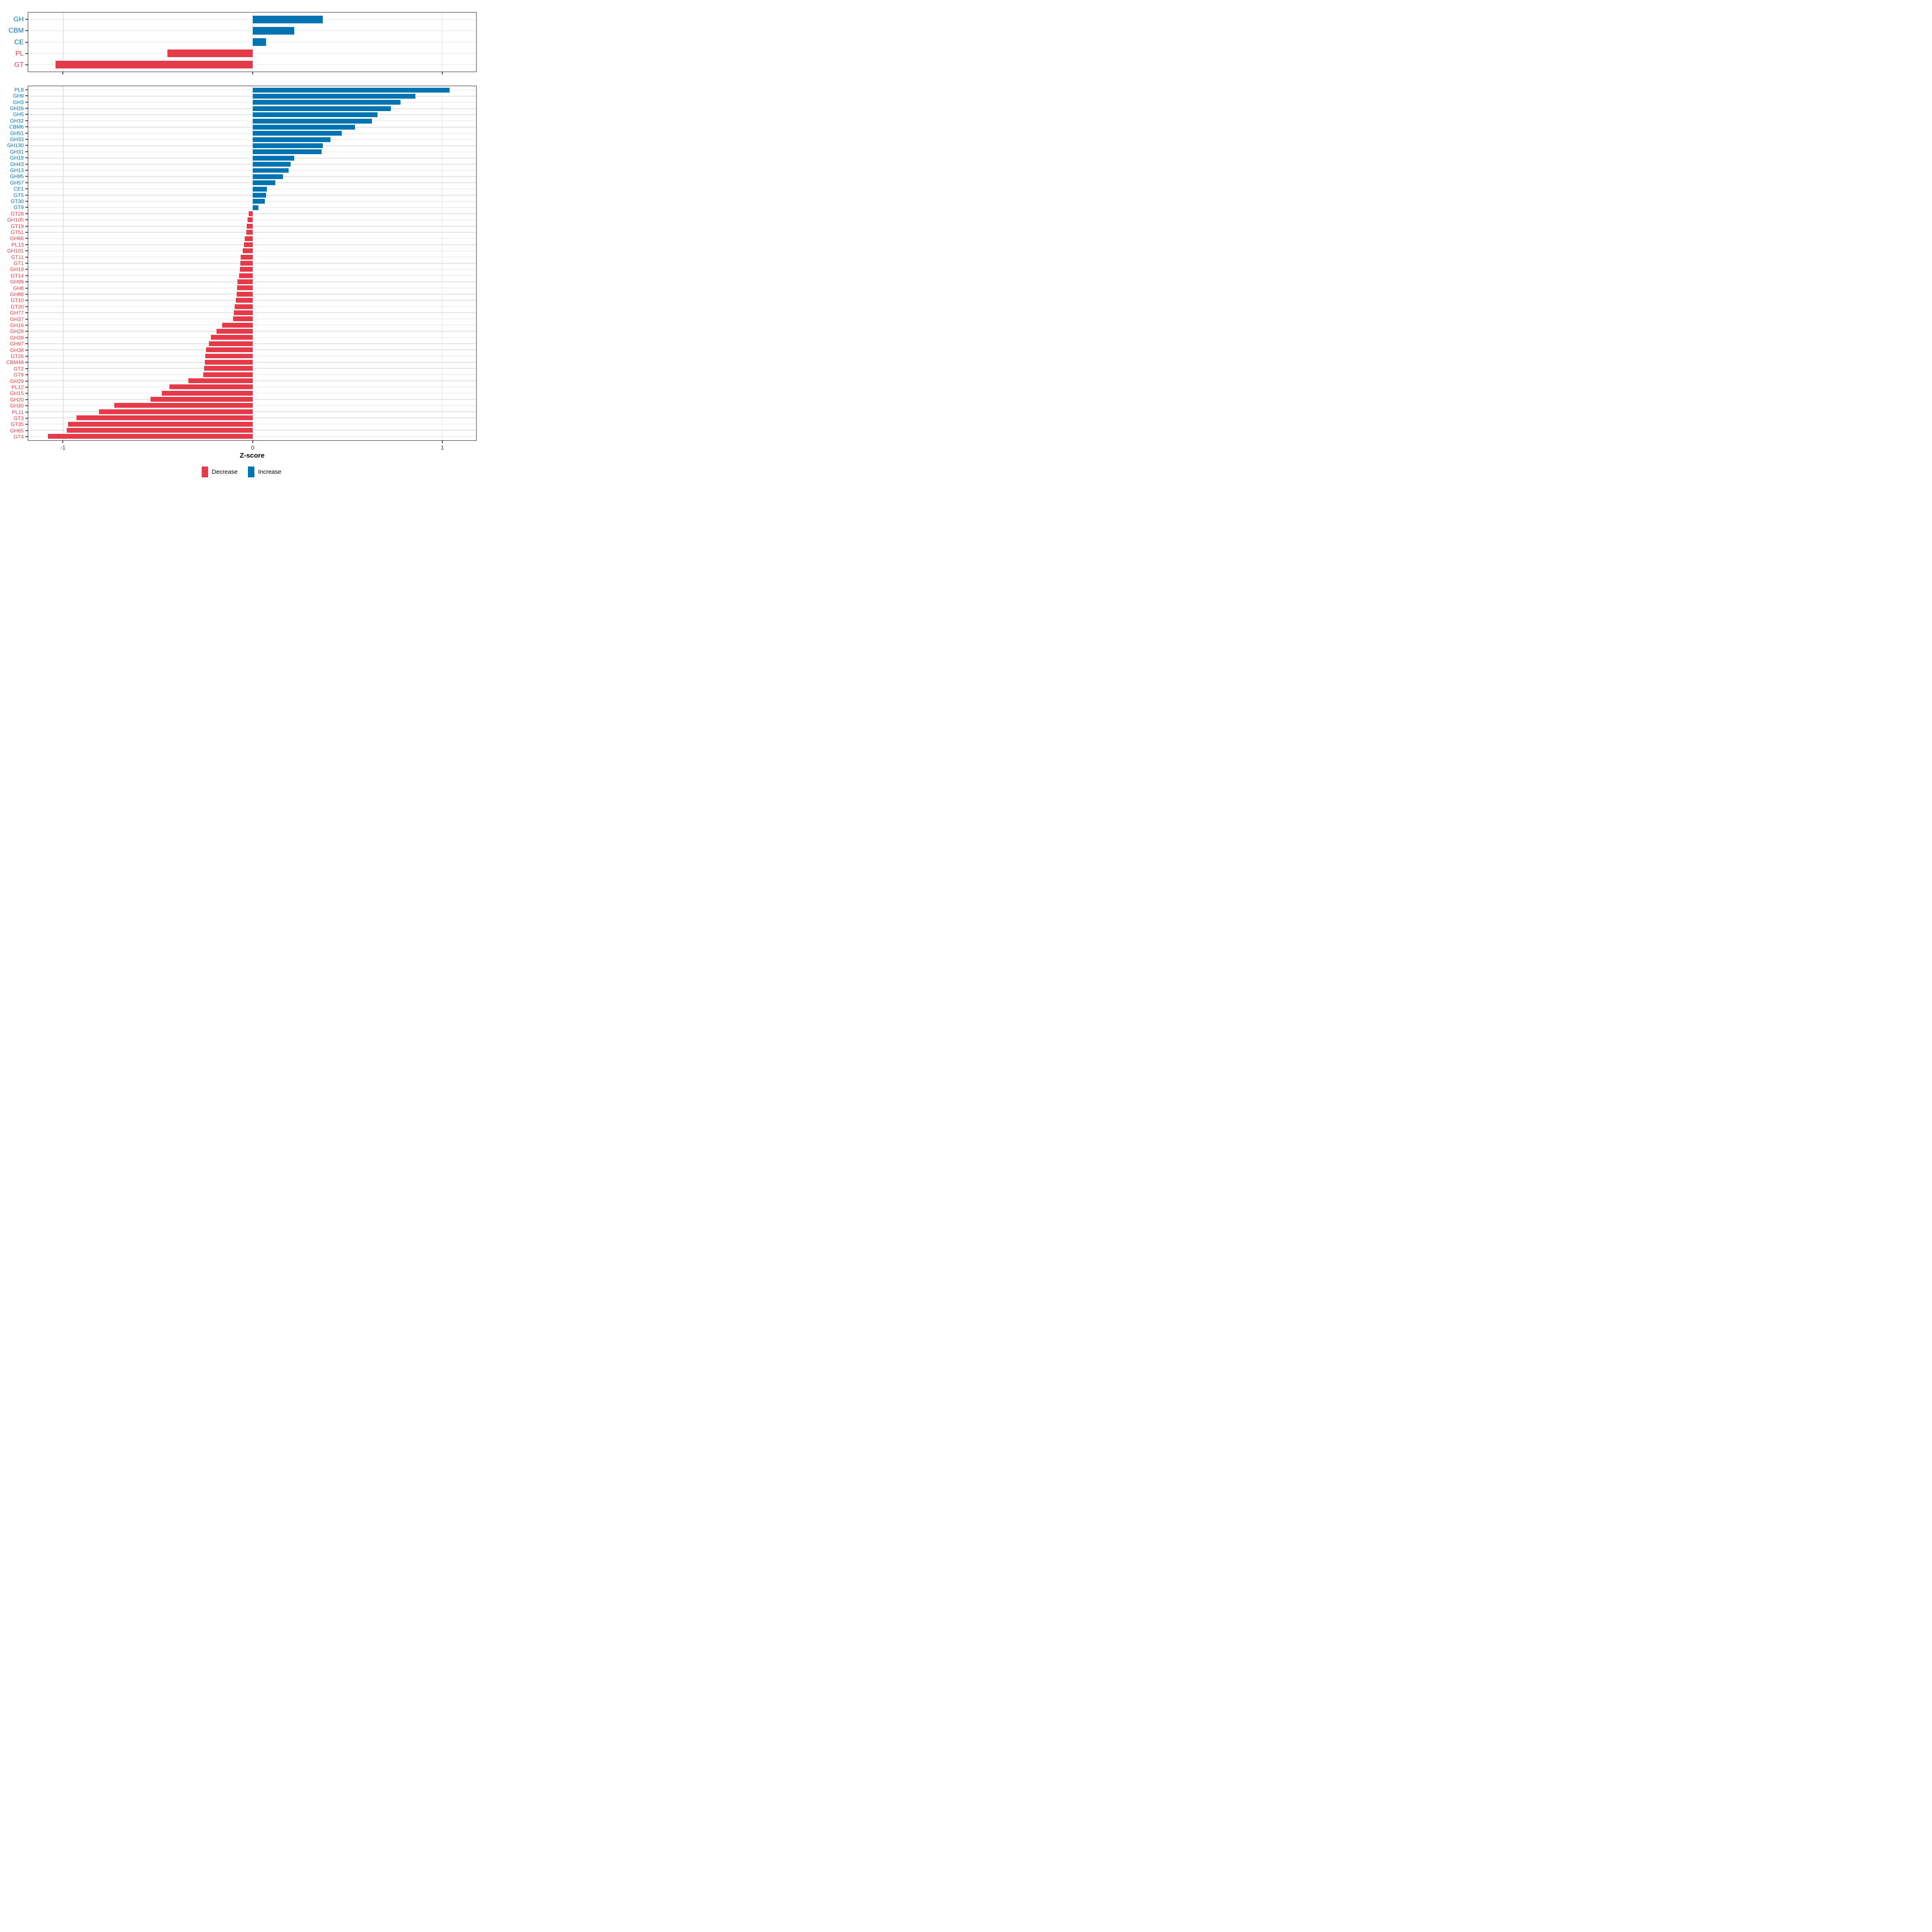  Describe the element at coordinates (18, 418) in the screenshot. I see `category-label-gt3: GT3` at that location.